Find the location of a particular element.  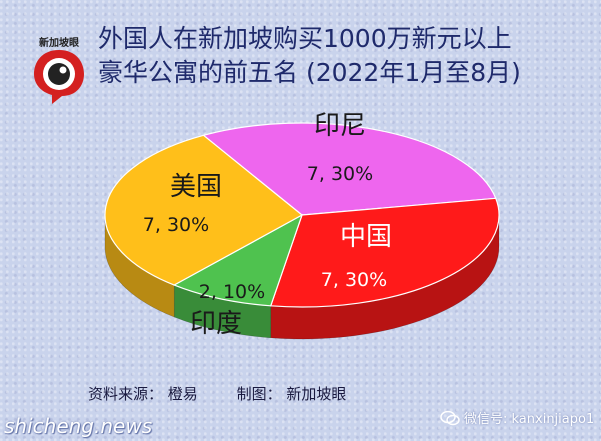

source-text: 资料来源： 橙易 is located at coordinates (143, 394).